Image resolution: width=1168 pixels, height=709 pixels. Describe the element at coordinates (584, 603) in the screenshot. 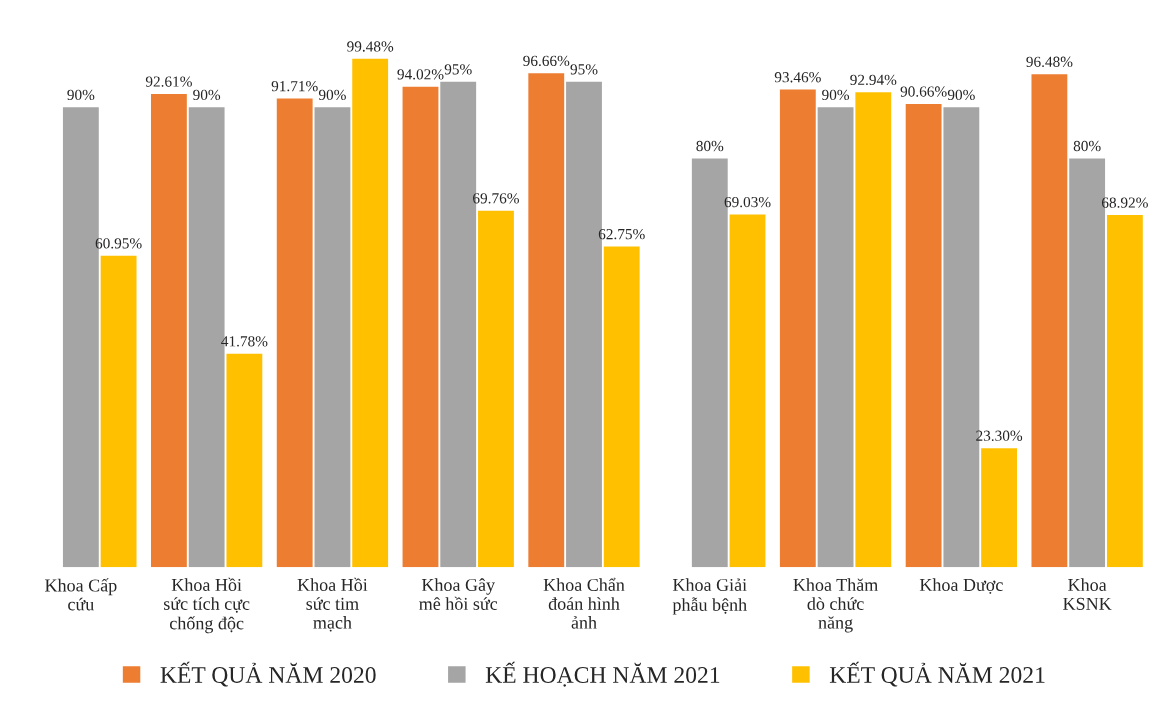

I see `x-tick-label: Khoa Chẩn đoán hình ảnh` at that location.